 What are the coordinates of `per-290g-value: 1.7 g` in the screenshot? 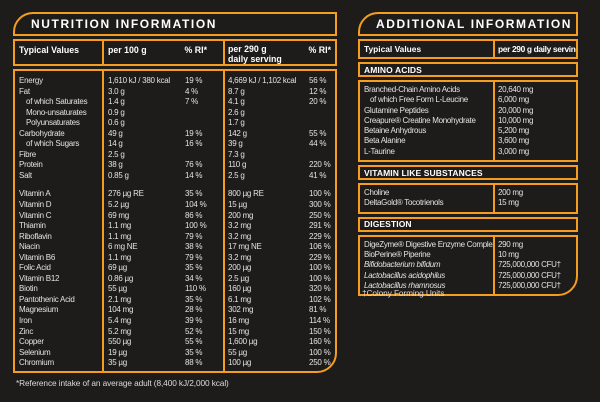 It's located at (236, 123).